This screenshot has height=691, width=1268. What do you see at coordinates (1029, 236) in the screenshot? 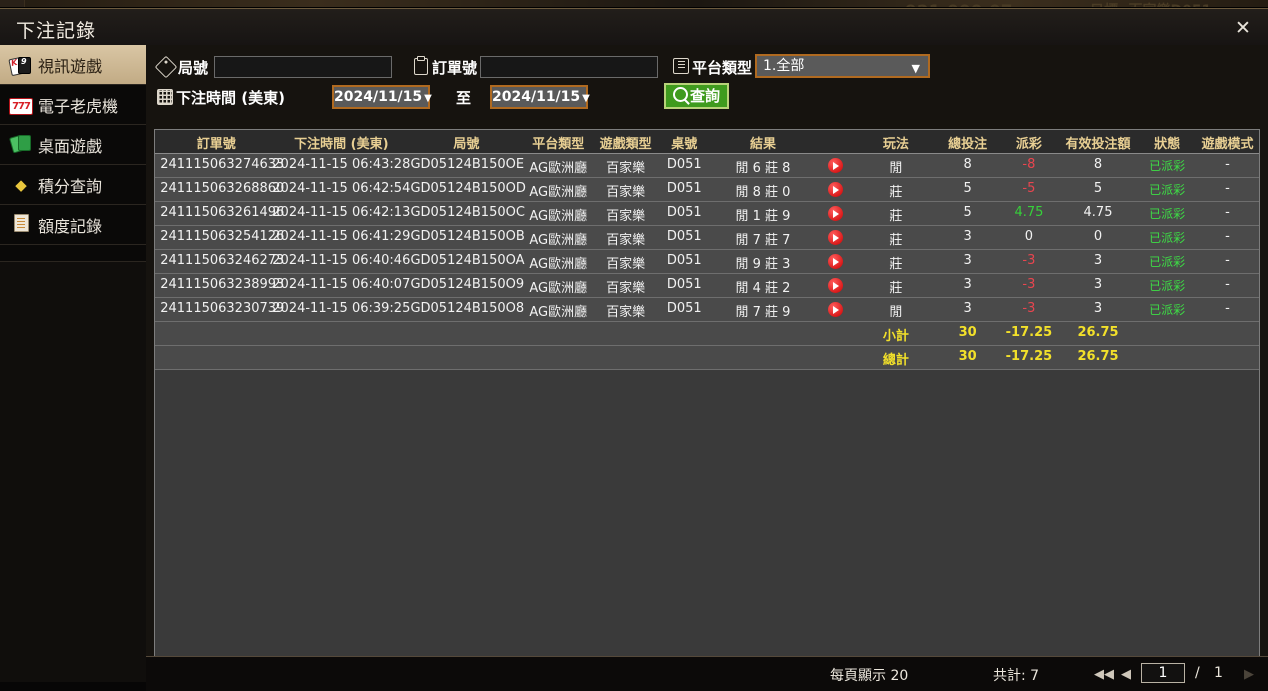
I see `cell-payout: 0` at bounding box center [1029, 236].